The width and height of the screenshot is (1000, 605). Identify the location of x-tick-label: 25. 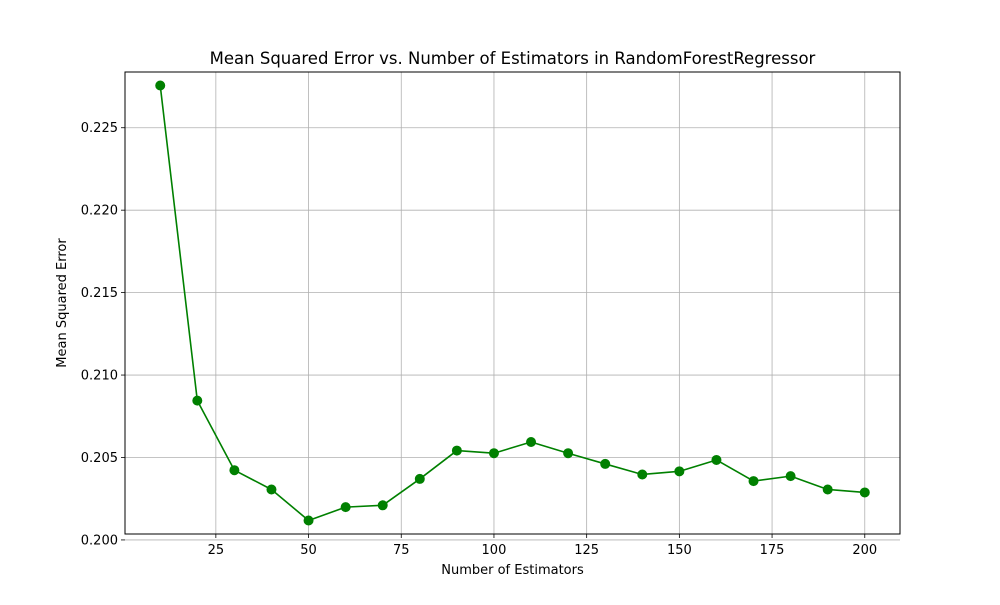
(216, 550).